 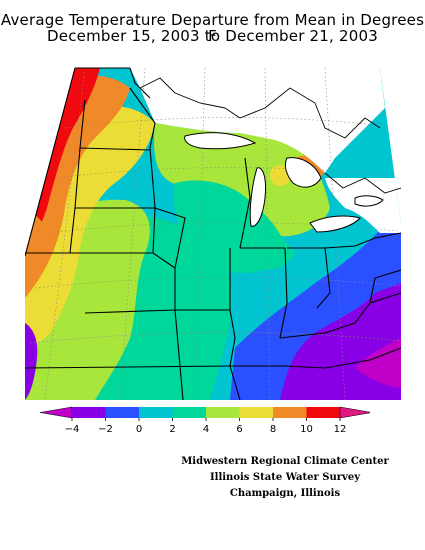 What do you see at coordinates (206, 420) in the screenshot?
I see `legend-colorbar: −4 −2 0 2 4 6 8 10 12` at bounding box center [206, 420].